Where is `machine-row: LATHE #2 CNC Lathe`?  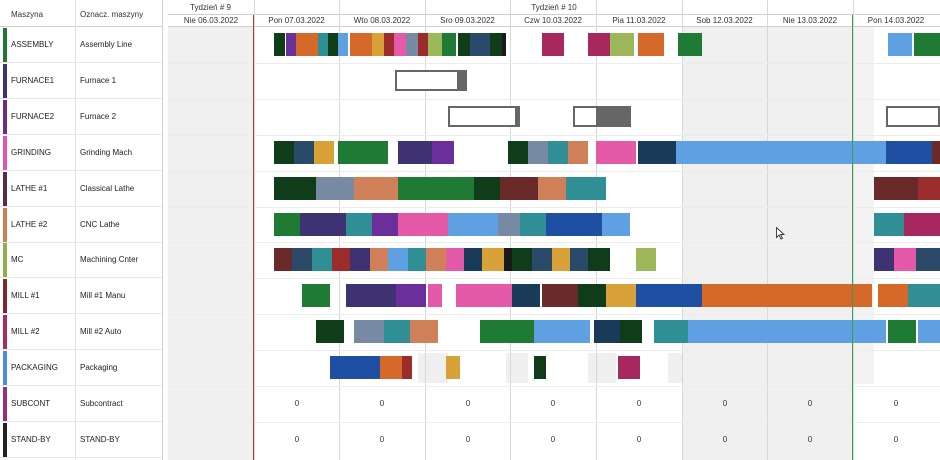 machine-row: LATHE #2 CNC Lathe is located at coordinates (81, 225).